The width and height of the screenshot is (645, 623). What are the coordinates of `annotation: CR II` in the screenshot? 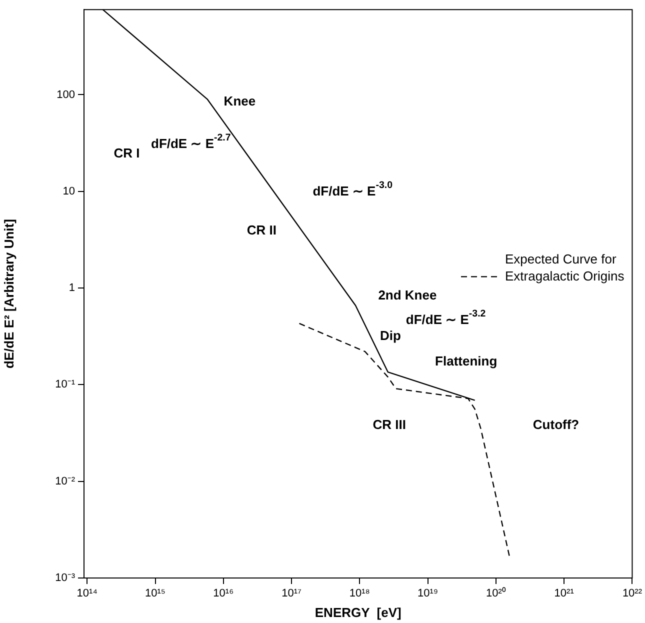 It's located at (261, 230).